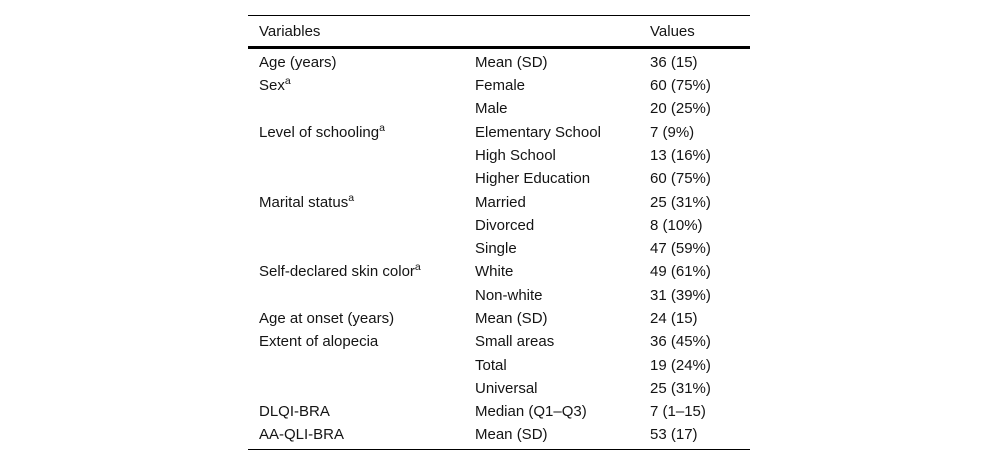 The height and width of the screenshot is (461, 1000). I want to click on table-row: Extent of alopecia Small areas 36 (45%), so click(499, 341).